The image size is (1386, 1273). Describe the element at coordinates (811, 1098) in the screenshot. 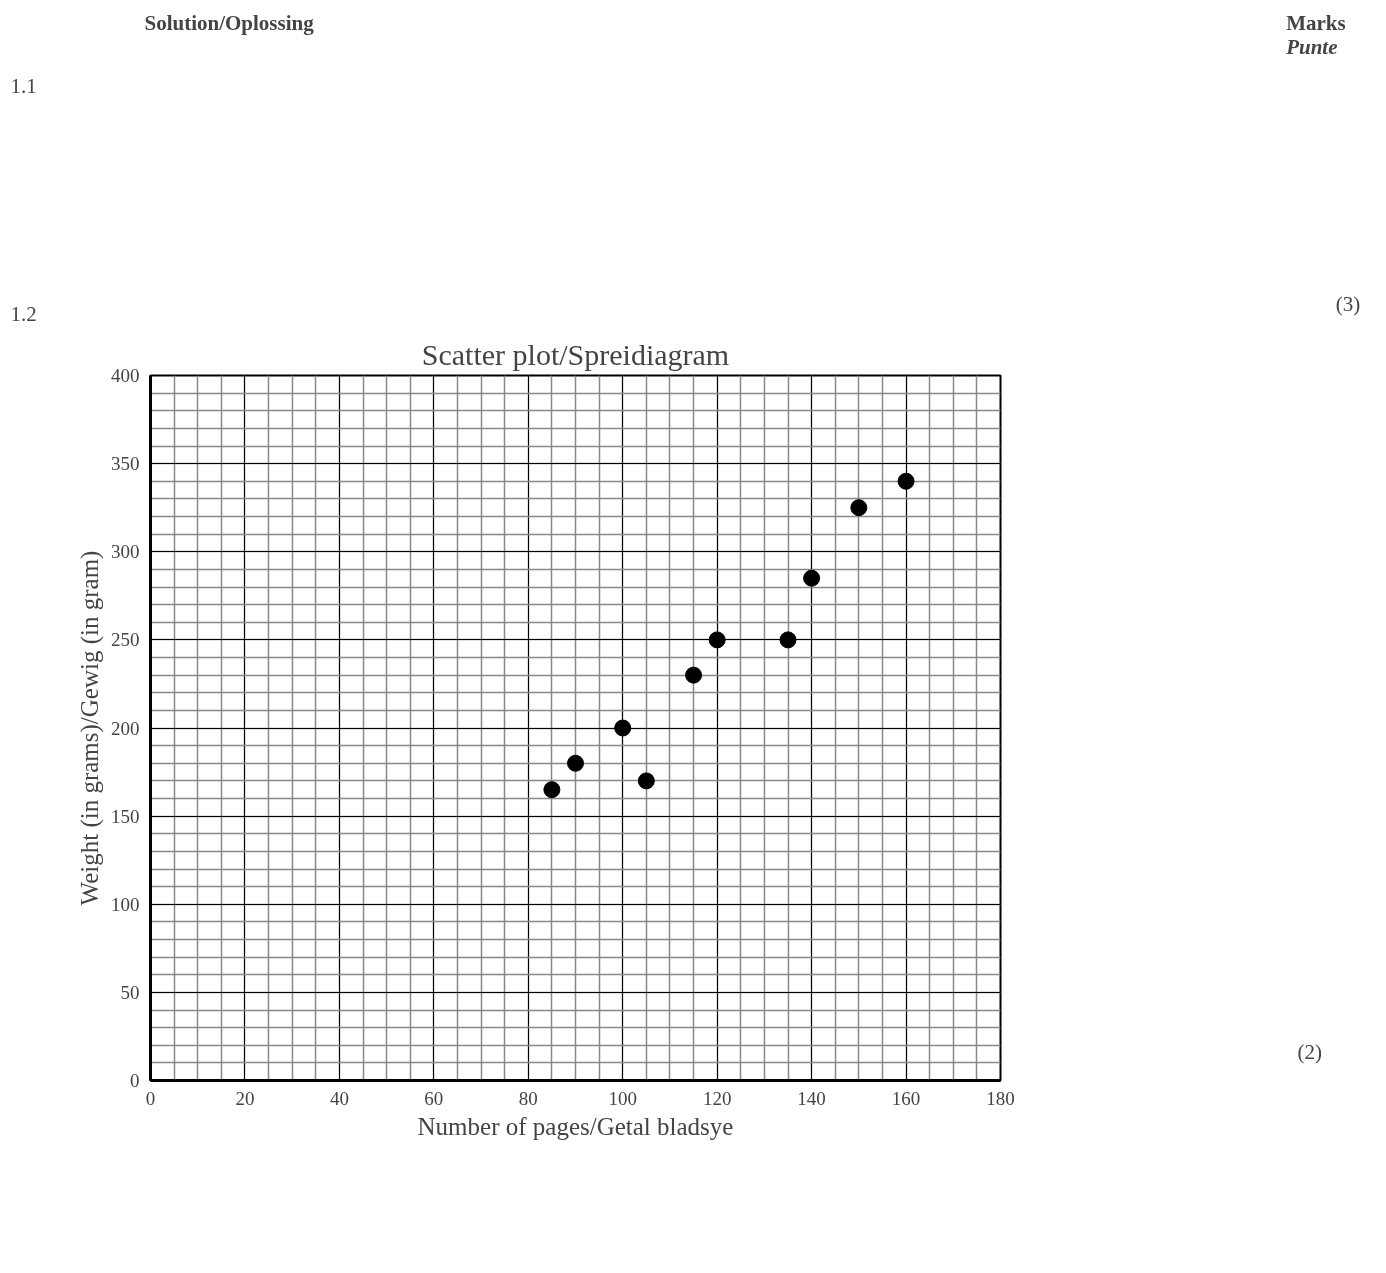

I see `x-tick-label: 140` at that location.